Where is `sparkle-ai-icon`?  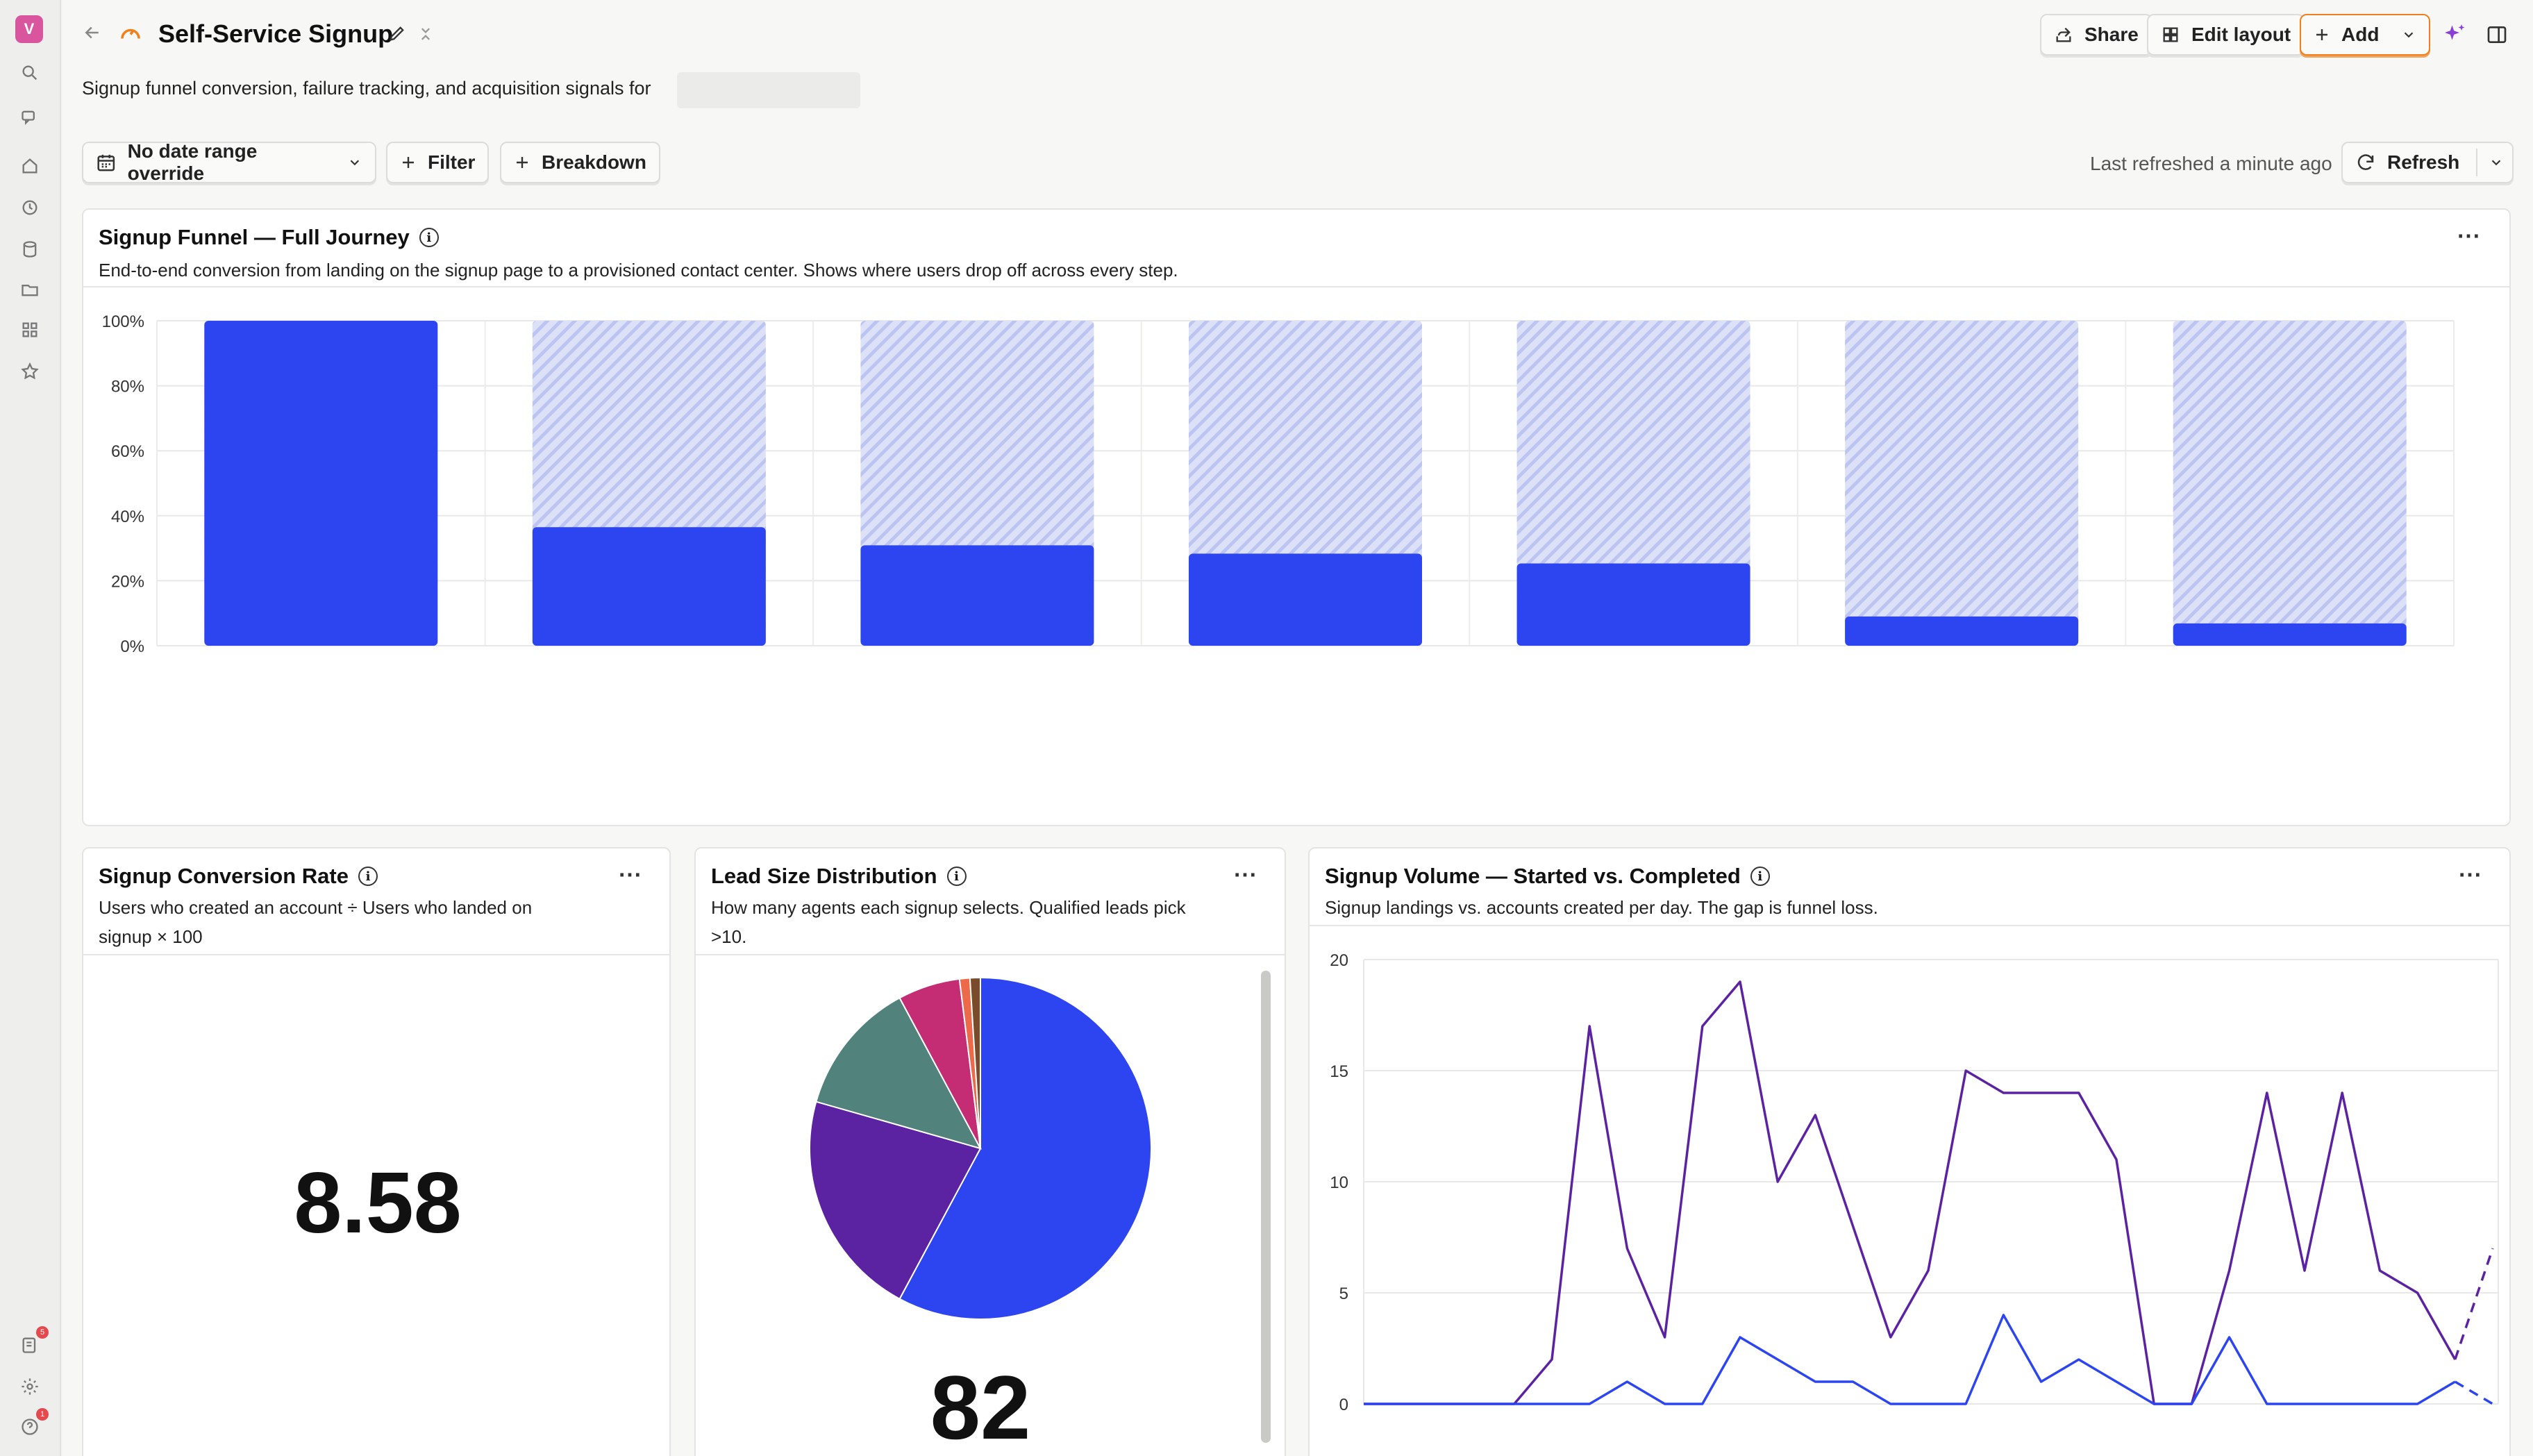
sparkle-ai-icon is located at coordinates (2455, 34).